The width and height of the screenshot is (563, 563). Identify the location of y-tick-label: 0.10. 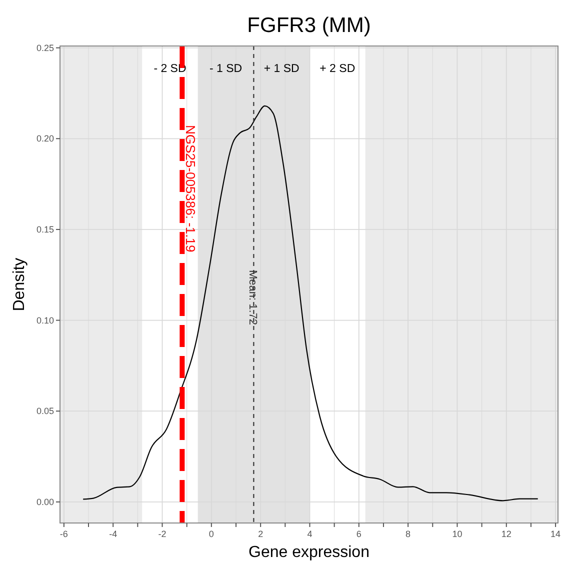
(45, 320).